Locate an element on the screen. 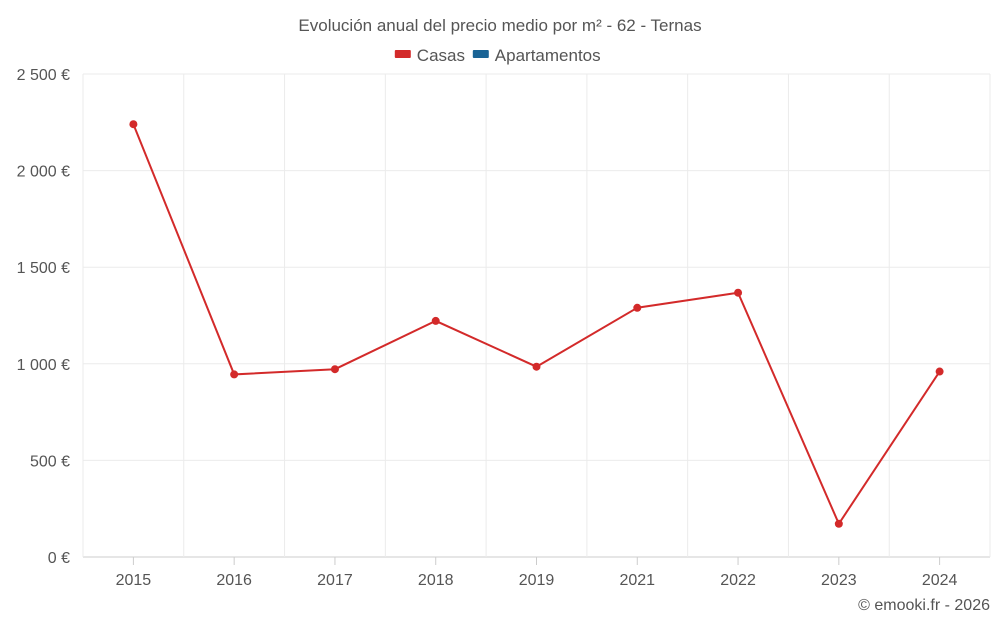 The height and width of the screenshot is (625, 1000). x-tick-label: 2017 is located at coordinates (335, 580).